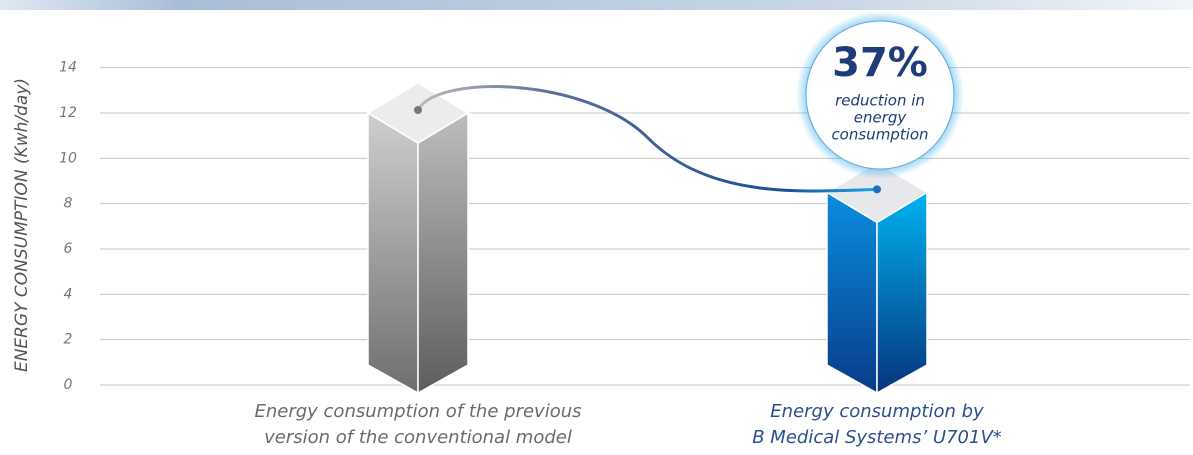 Image resolution: width=1193 pixels, height=455 pixels. What do you see at coordinates (68, 340) in the screenshot?
I see `y-tick-label: 2` at bounding box center [68, 340].